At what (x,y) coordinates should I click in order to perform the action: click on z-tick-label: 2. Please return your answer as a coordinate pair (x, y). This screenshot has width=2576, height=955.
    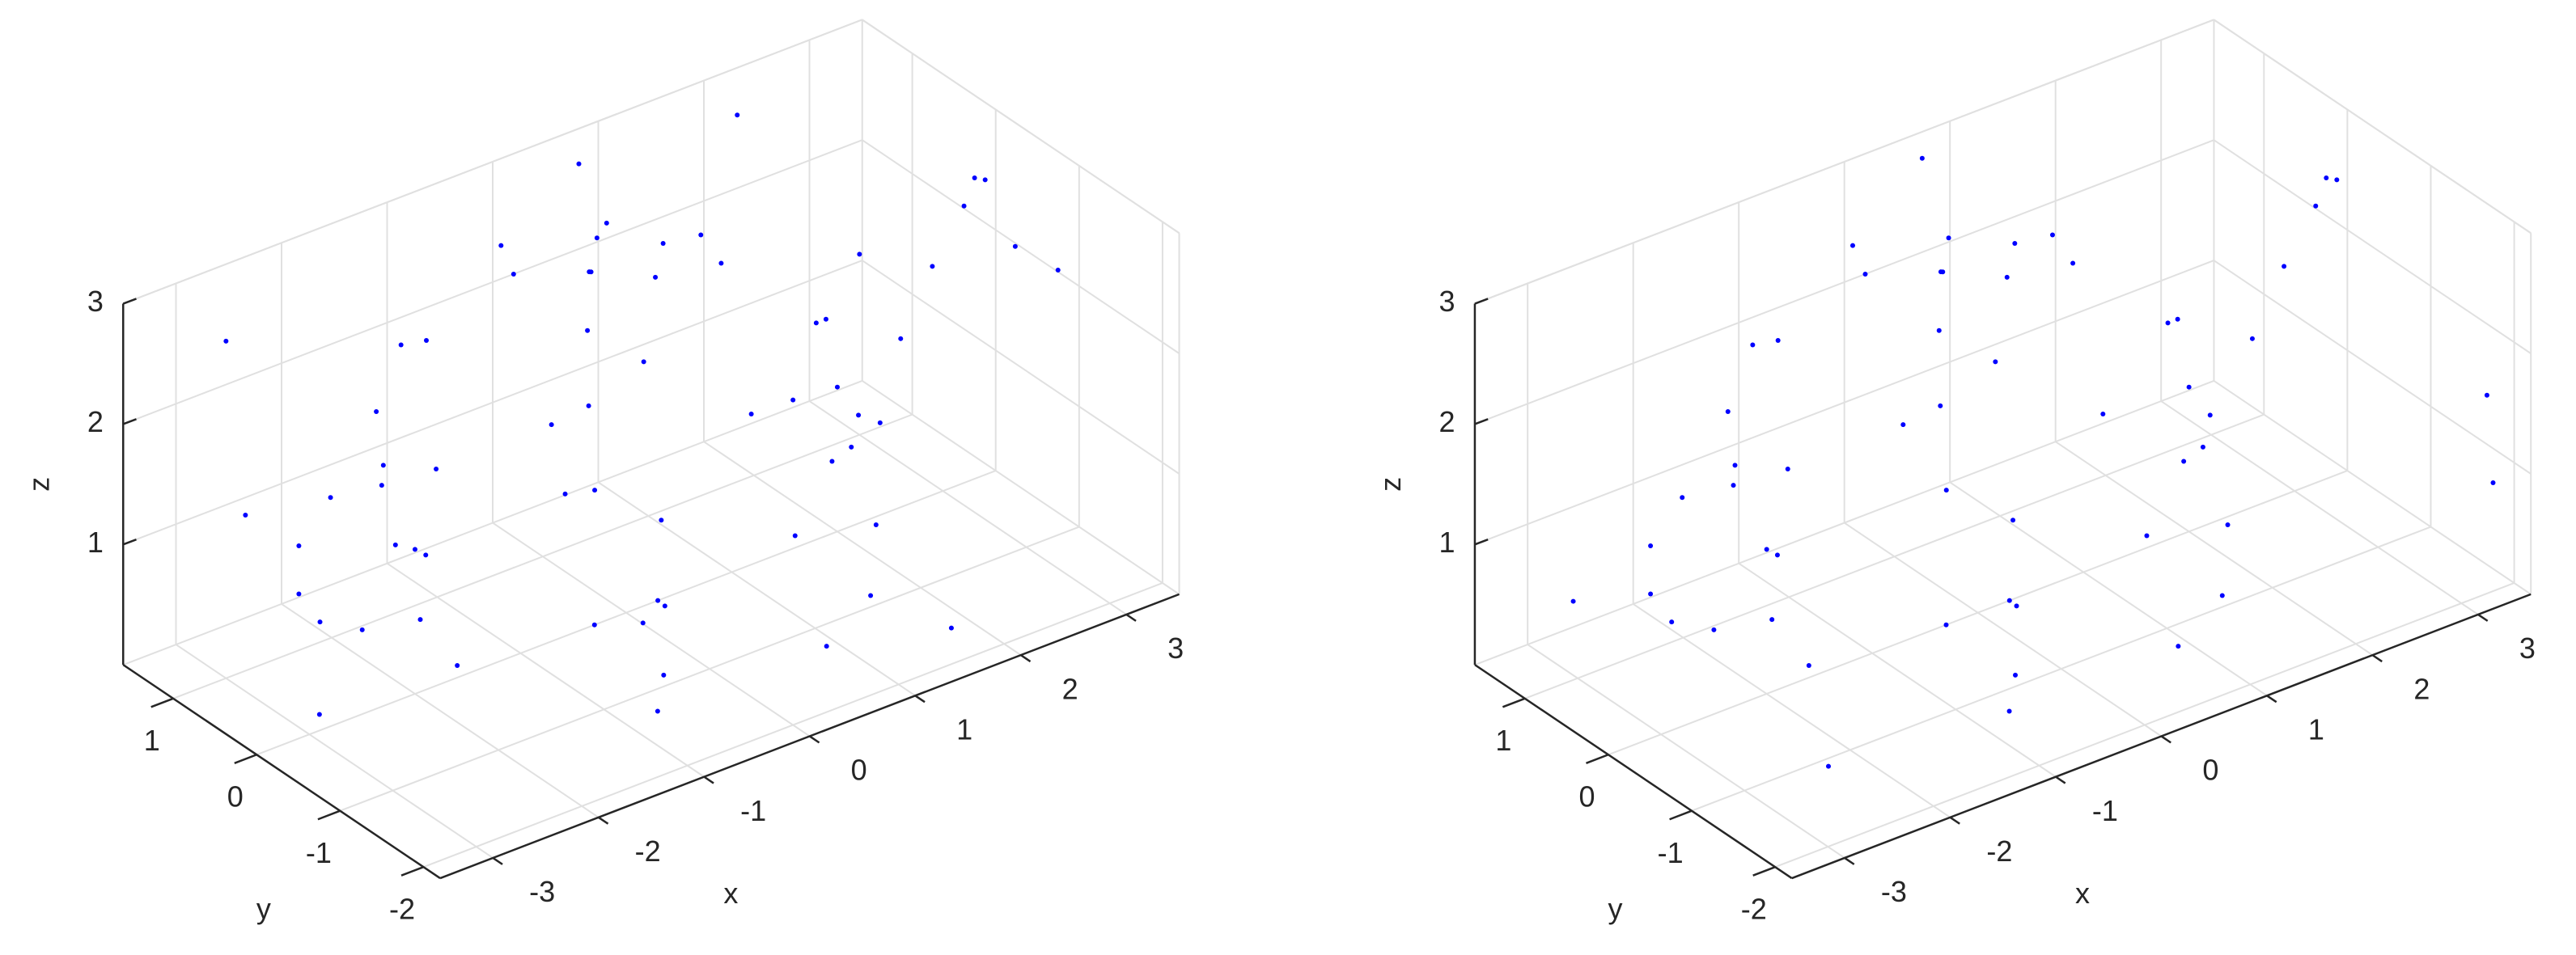
    Looking at the image, I should click on (95, 421).